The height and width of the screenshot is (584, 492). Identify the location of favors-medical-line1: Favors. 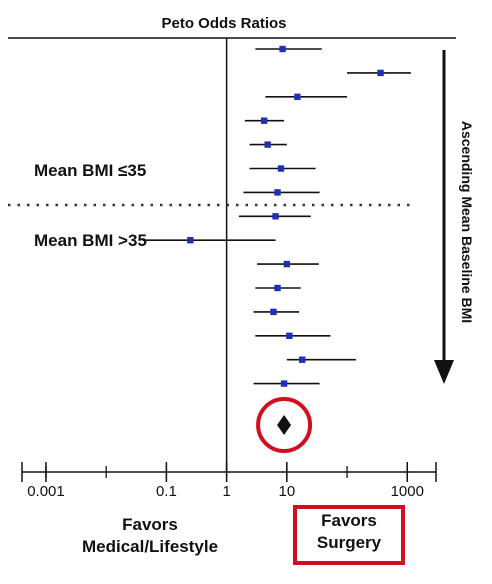
(150, 524).